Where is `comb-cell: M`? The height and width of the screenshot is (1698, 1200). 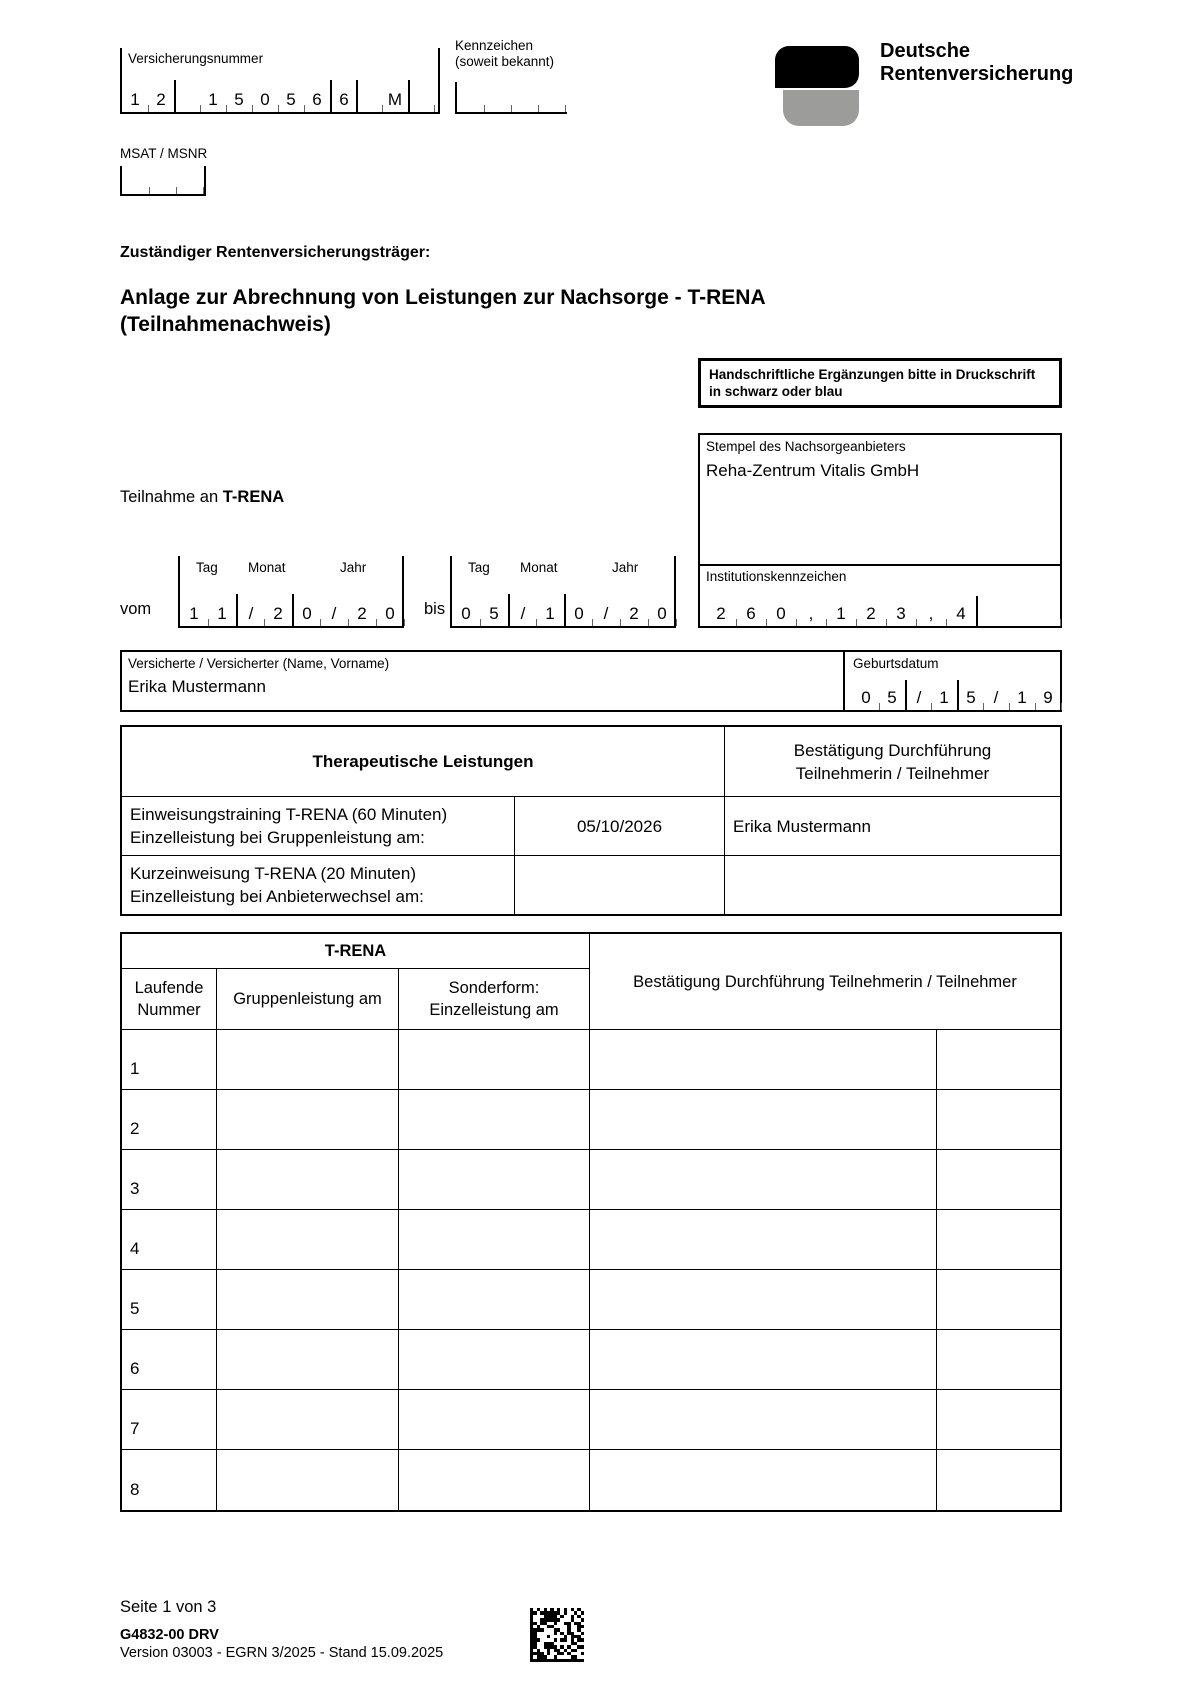 comb-cell: M is located at coordinates (395, 96).